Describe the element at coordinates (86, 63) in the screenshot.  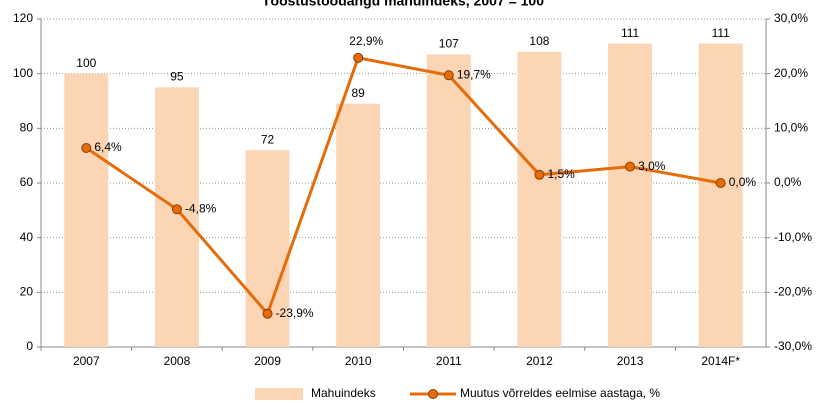
I see `bar-label: 100` at that location.